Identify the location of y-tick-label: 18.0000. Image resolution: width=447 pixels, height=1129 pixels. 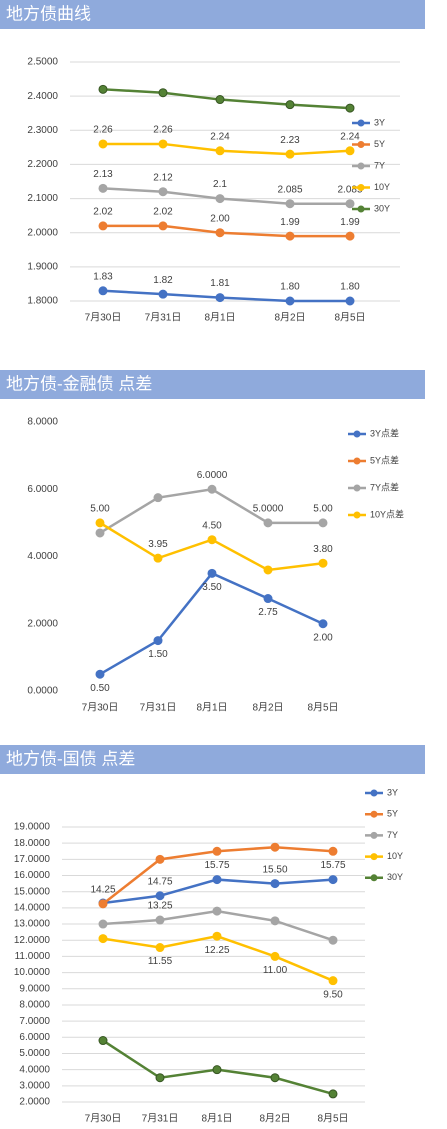
(32, 843).